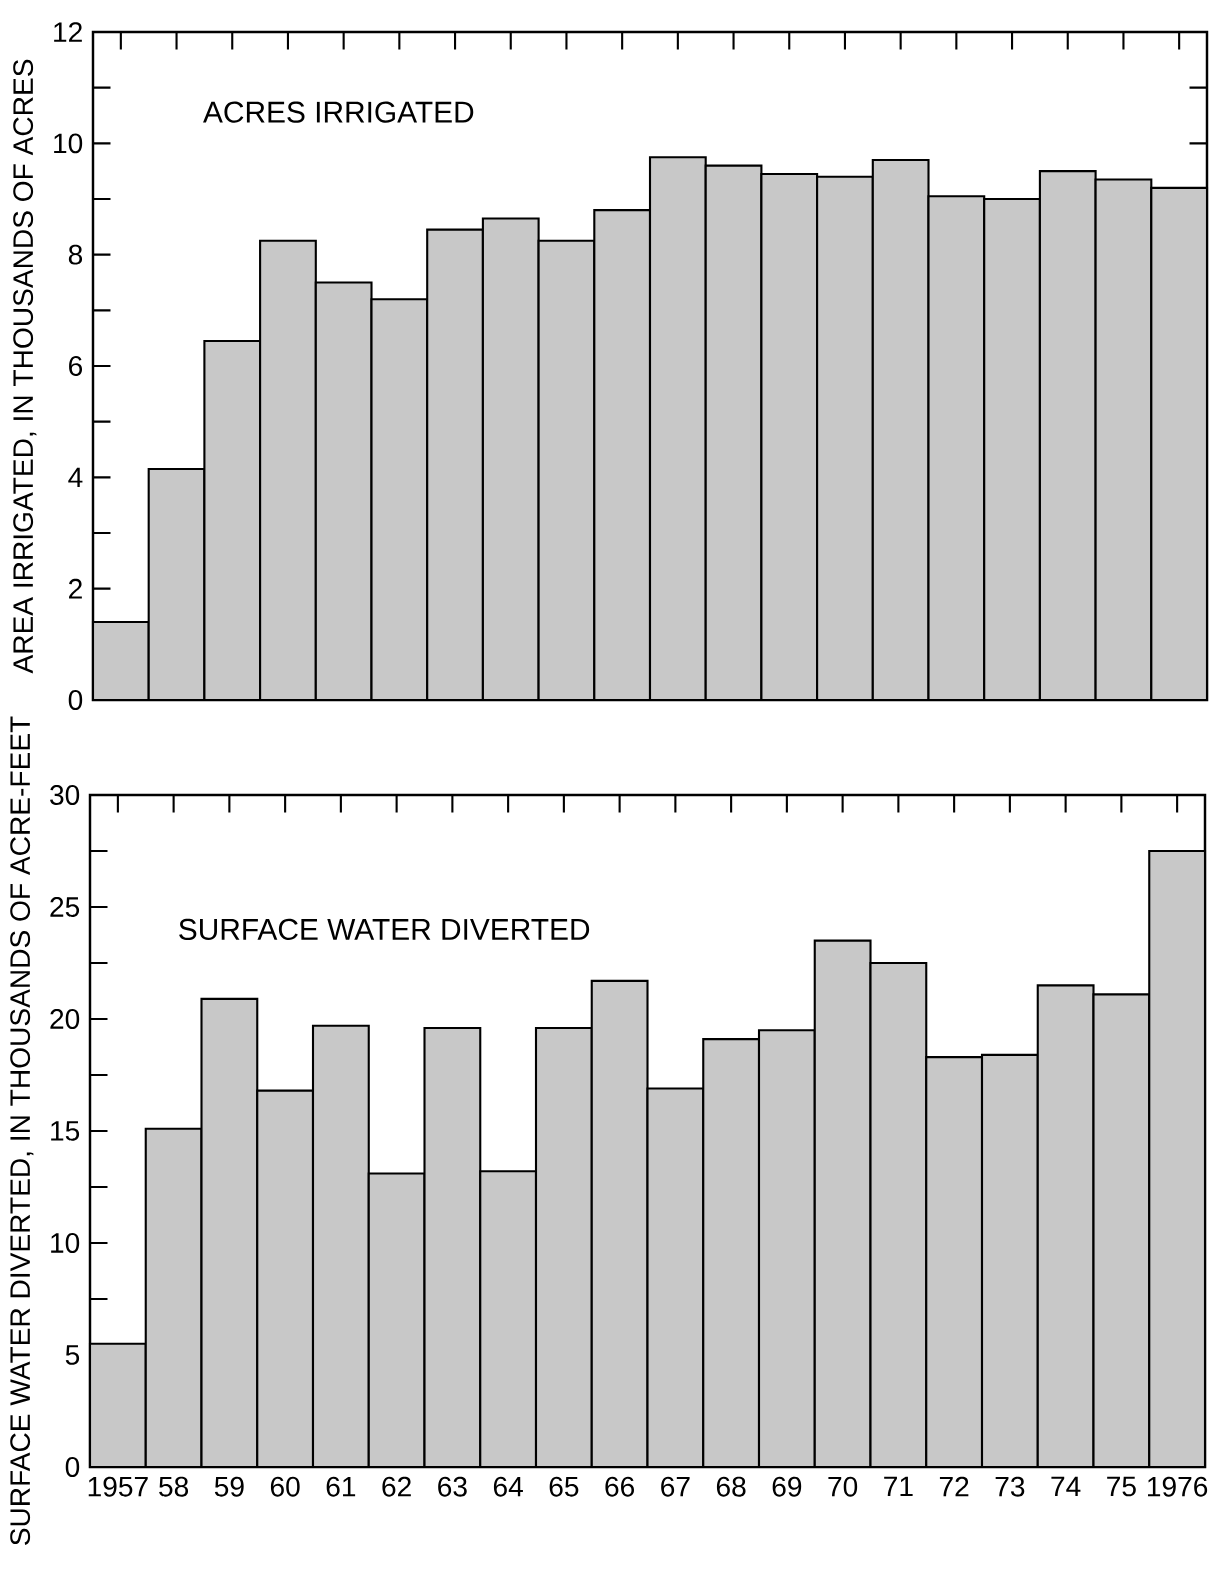 The width and height of the screenshot is (1226, 1587). I want to click on x-tick-label: 64, so click(508, 1486).